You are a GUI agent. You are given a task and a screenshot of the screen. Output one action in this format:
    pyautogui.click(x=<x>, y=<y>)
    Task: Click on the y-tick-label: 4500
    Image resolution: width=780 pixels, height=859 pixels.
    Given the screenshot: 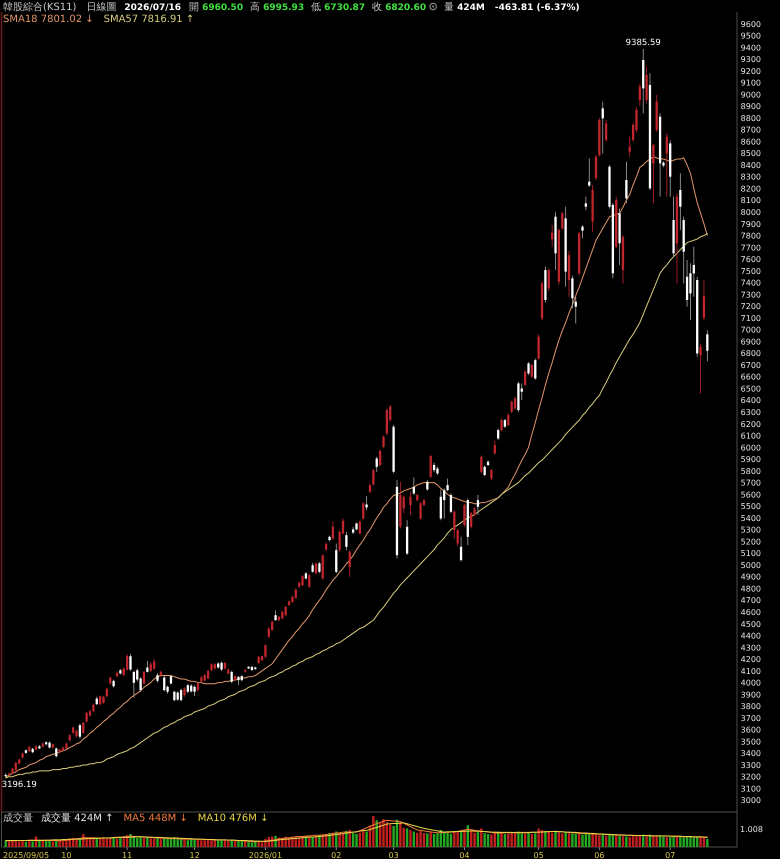 What is the action you would take?
    pyautogui.click(x=750, y=624)
    